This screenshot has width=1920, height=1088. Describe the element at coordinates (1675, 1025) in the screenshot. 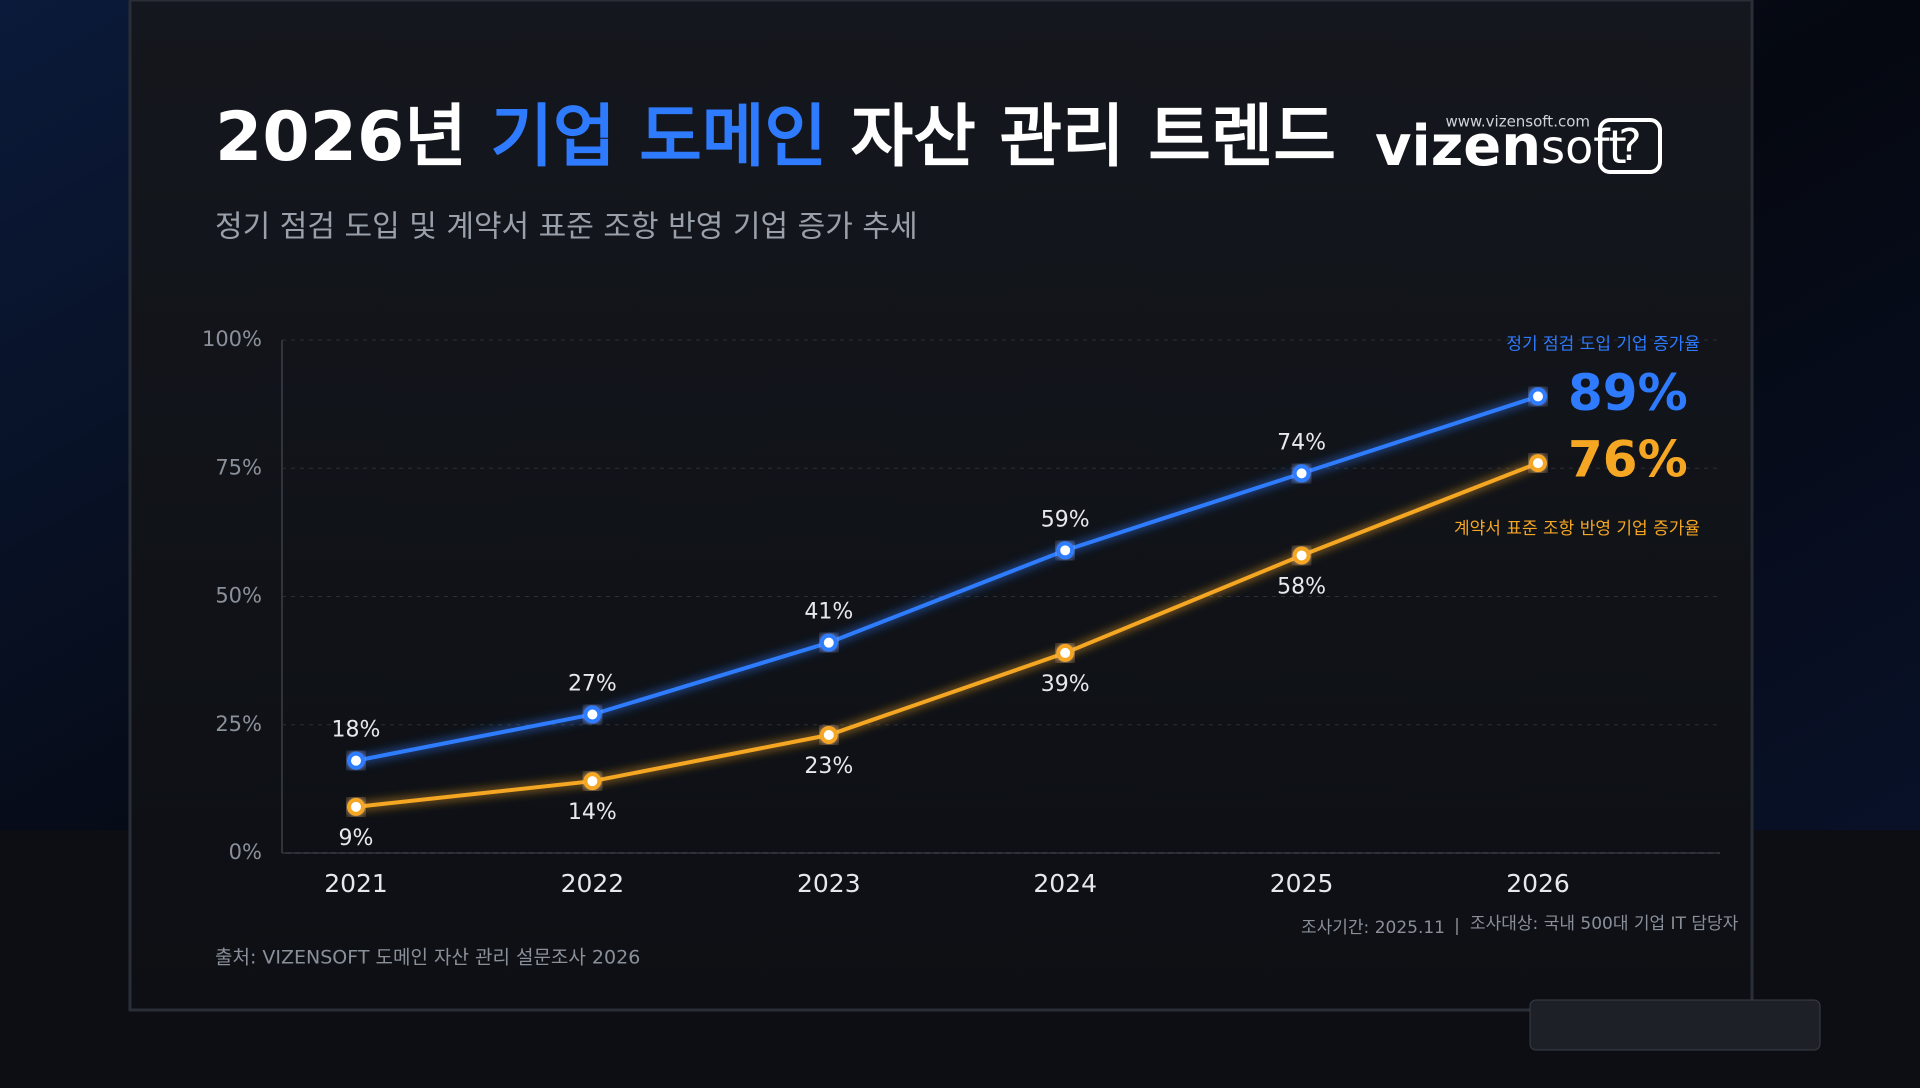

I see `laptop` at that location.